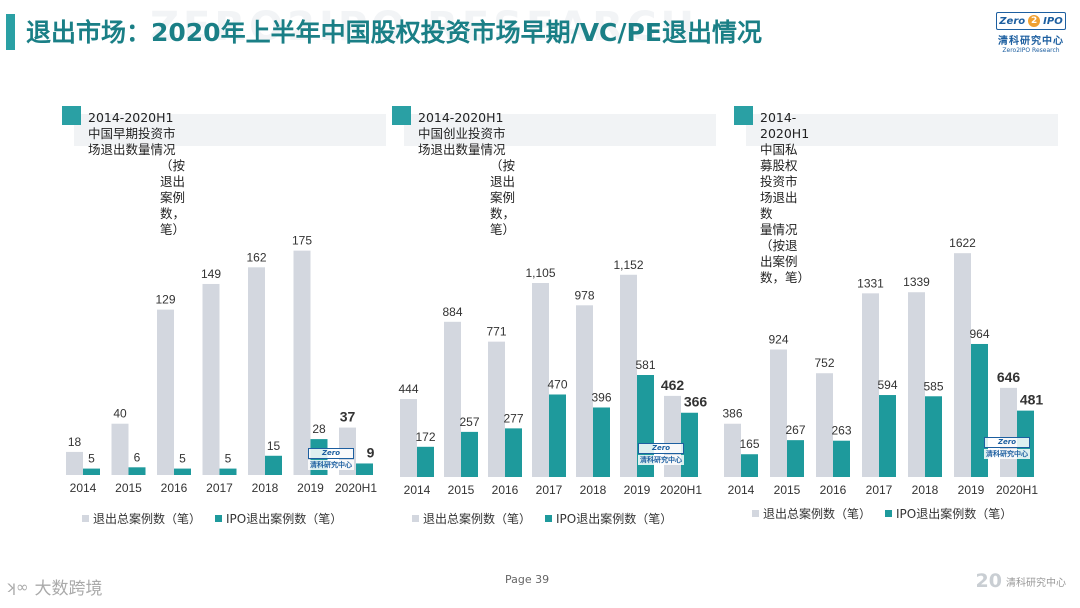  Describe the element at coordinates (212, 518) in the screenshot. I see `legend-early: 退出总案例数（笔） IPO退出案例数（笔）` at that location.